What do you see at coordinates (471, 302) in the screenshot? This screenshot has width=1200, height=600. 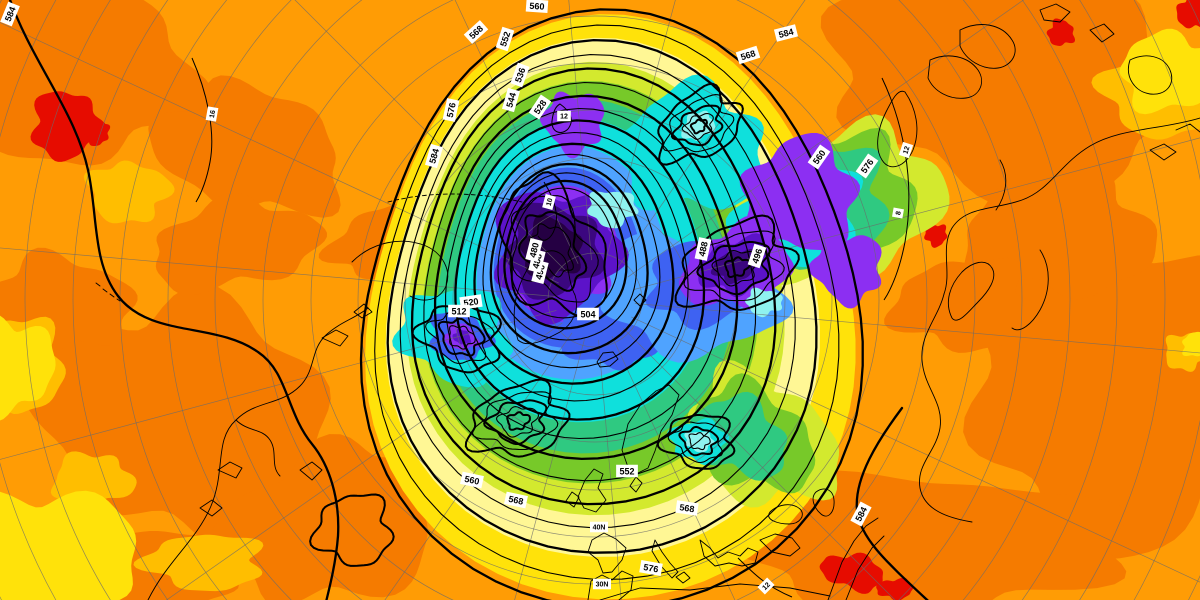 I see `svg-text: 520` at bounding box center [471, 302].